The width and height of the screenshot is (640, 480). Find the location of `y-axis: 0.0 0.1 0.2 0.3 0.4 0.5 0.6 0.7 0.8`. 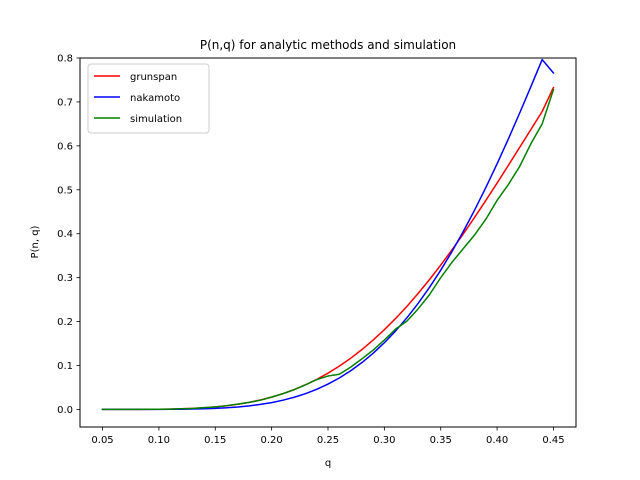

y-axis: 0.0 0.1 0.2 0.3 0.4 0.5 0.6 0.7 0.8 is located at coordinates (68, 235).